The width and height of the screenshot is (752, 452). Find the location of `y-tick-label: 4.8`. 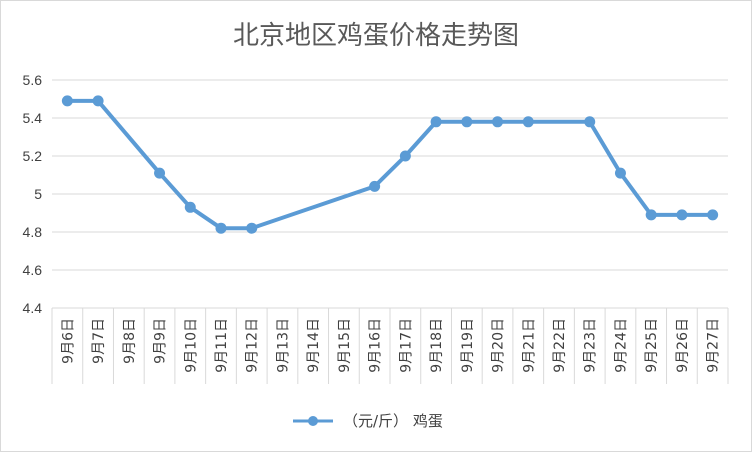

y-tick-label: 4.8 is located at coordinates (33, 232).